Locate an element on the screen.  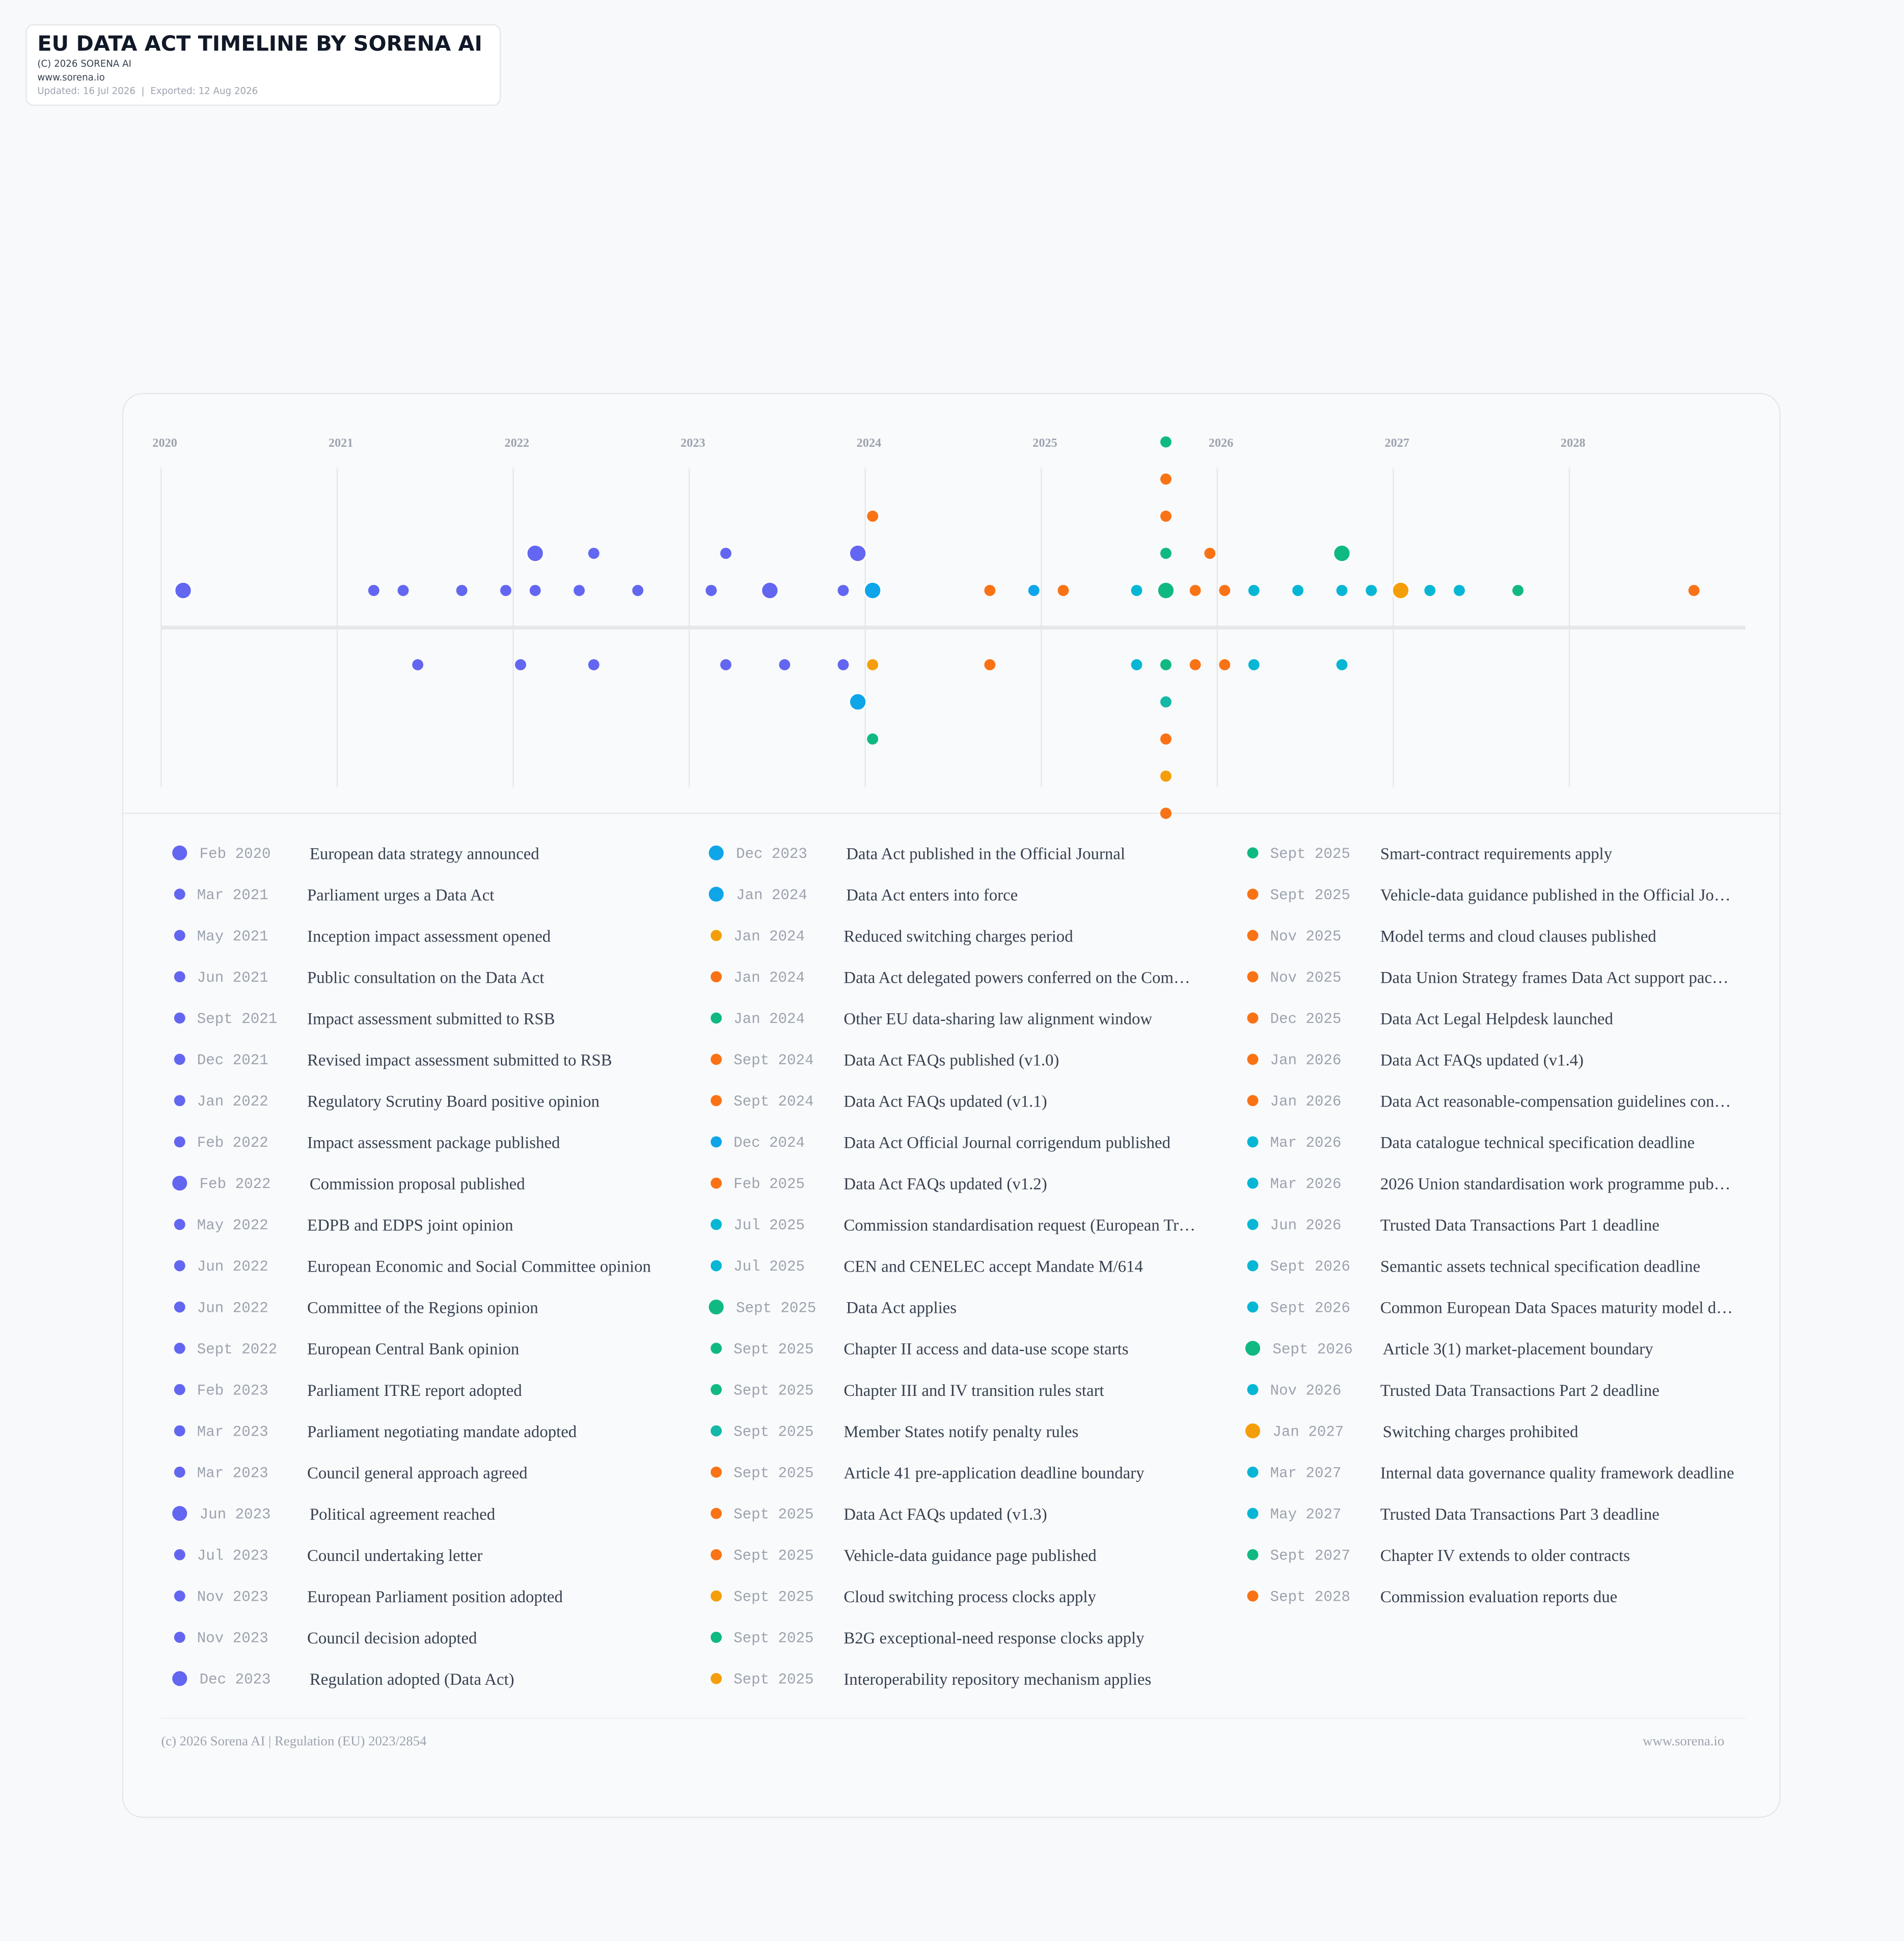
event-date: Jul 2023 is located at coordinates (232, 1555).